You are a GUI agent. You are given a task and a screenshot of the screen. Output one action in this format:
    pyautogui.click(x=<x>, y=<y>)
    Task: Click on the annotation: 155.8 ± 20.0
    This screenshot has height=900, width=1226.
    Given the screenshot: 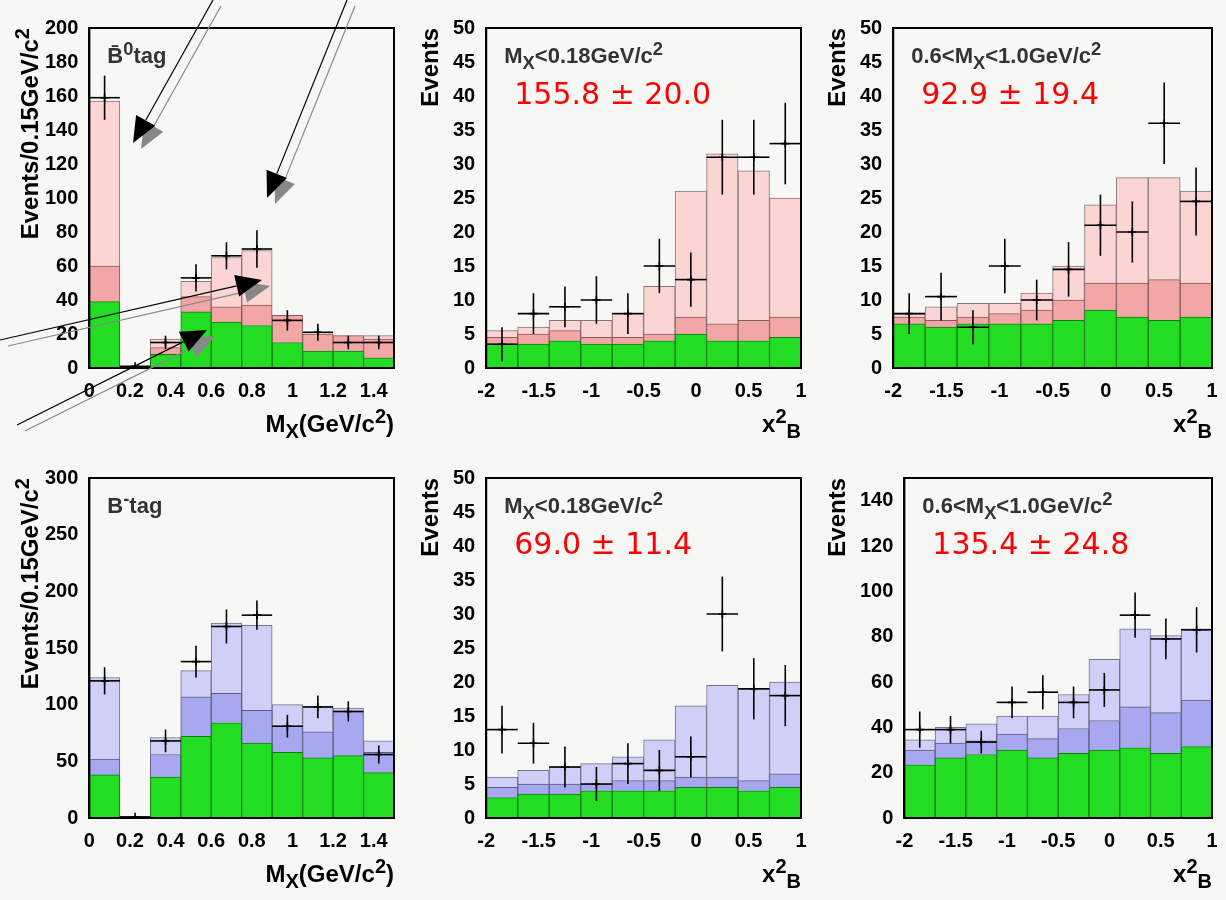 What is the action you would take?
    pyautogui.click(x=613, y=93)
    